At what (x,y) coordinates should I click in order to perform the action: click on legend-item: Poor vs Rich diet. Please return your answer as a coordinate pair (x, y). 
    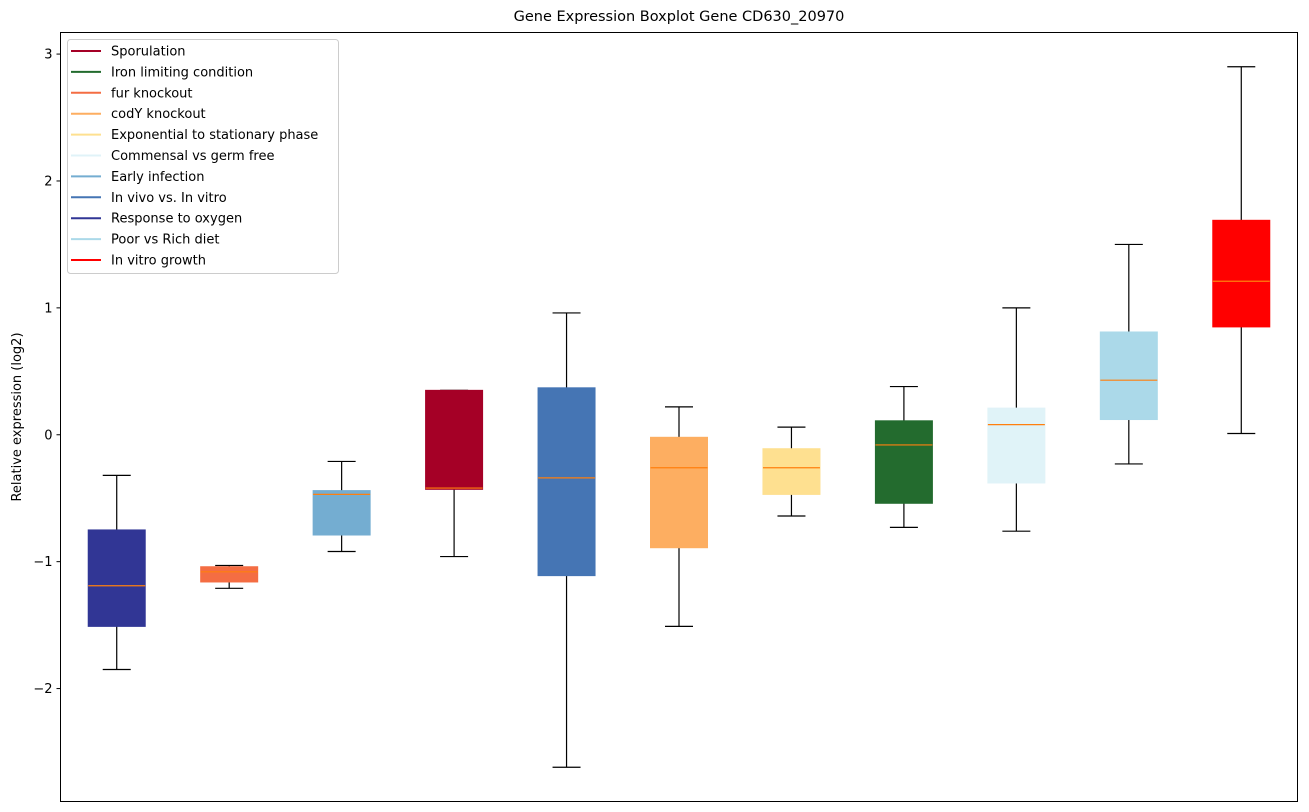
    Looking at the image, I should click on (145, 240).